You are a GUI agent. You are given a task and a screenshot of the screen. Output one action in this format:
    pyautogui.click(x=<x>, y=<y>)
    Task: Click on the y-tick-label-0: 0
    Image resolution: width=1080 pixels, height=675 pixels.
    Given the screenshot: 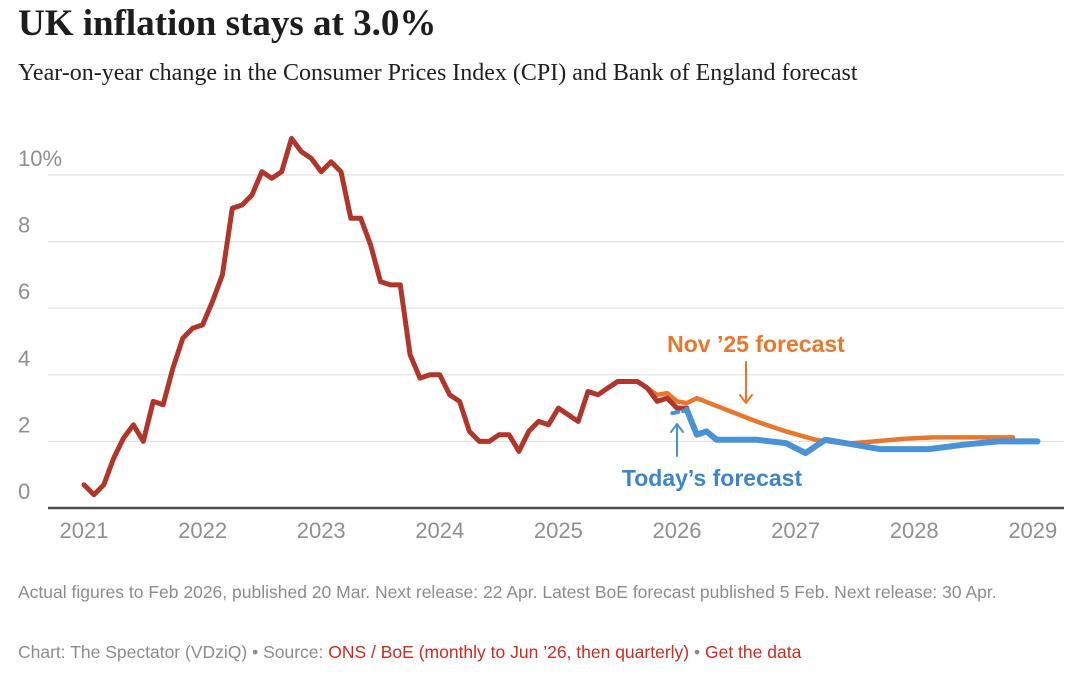 What is the action you would take?
    pyautogui.click(x=24, y=491)
    